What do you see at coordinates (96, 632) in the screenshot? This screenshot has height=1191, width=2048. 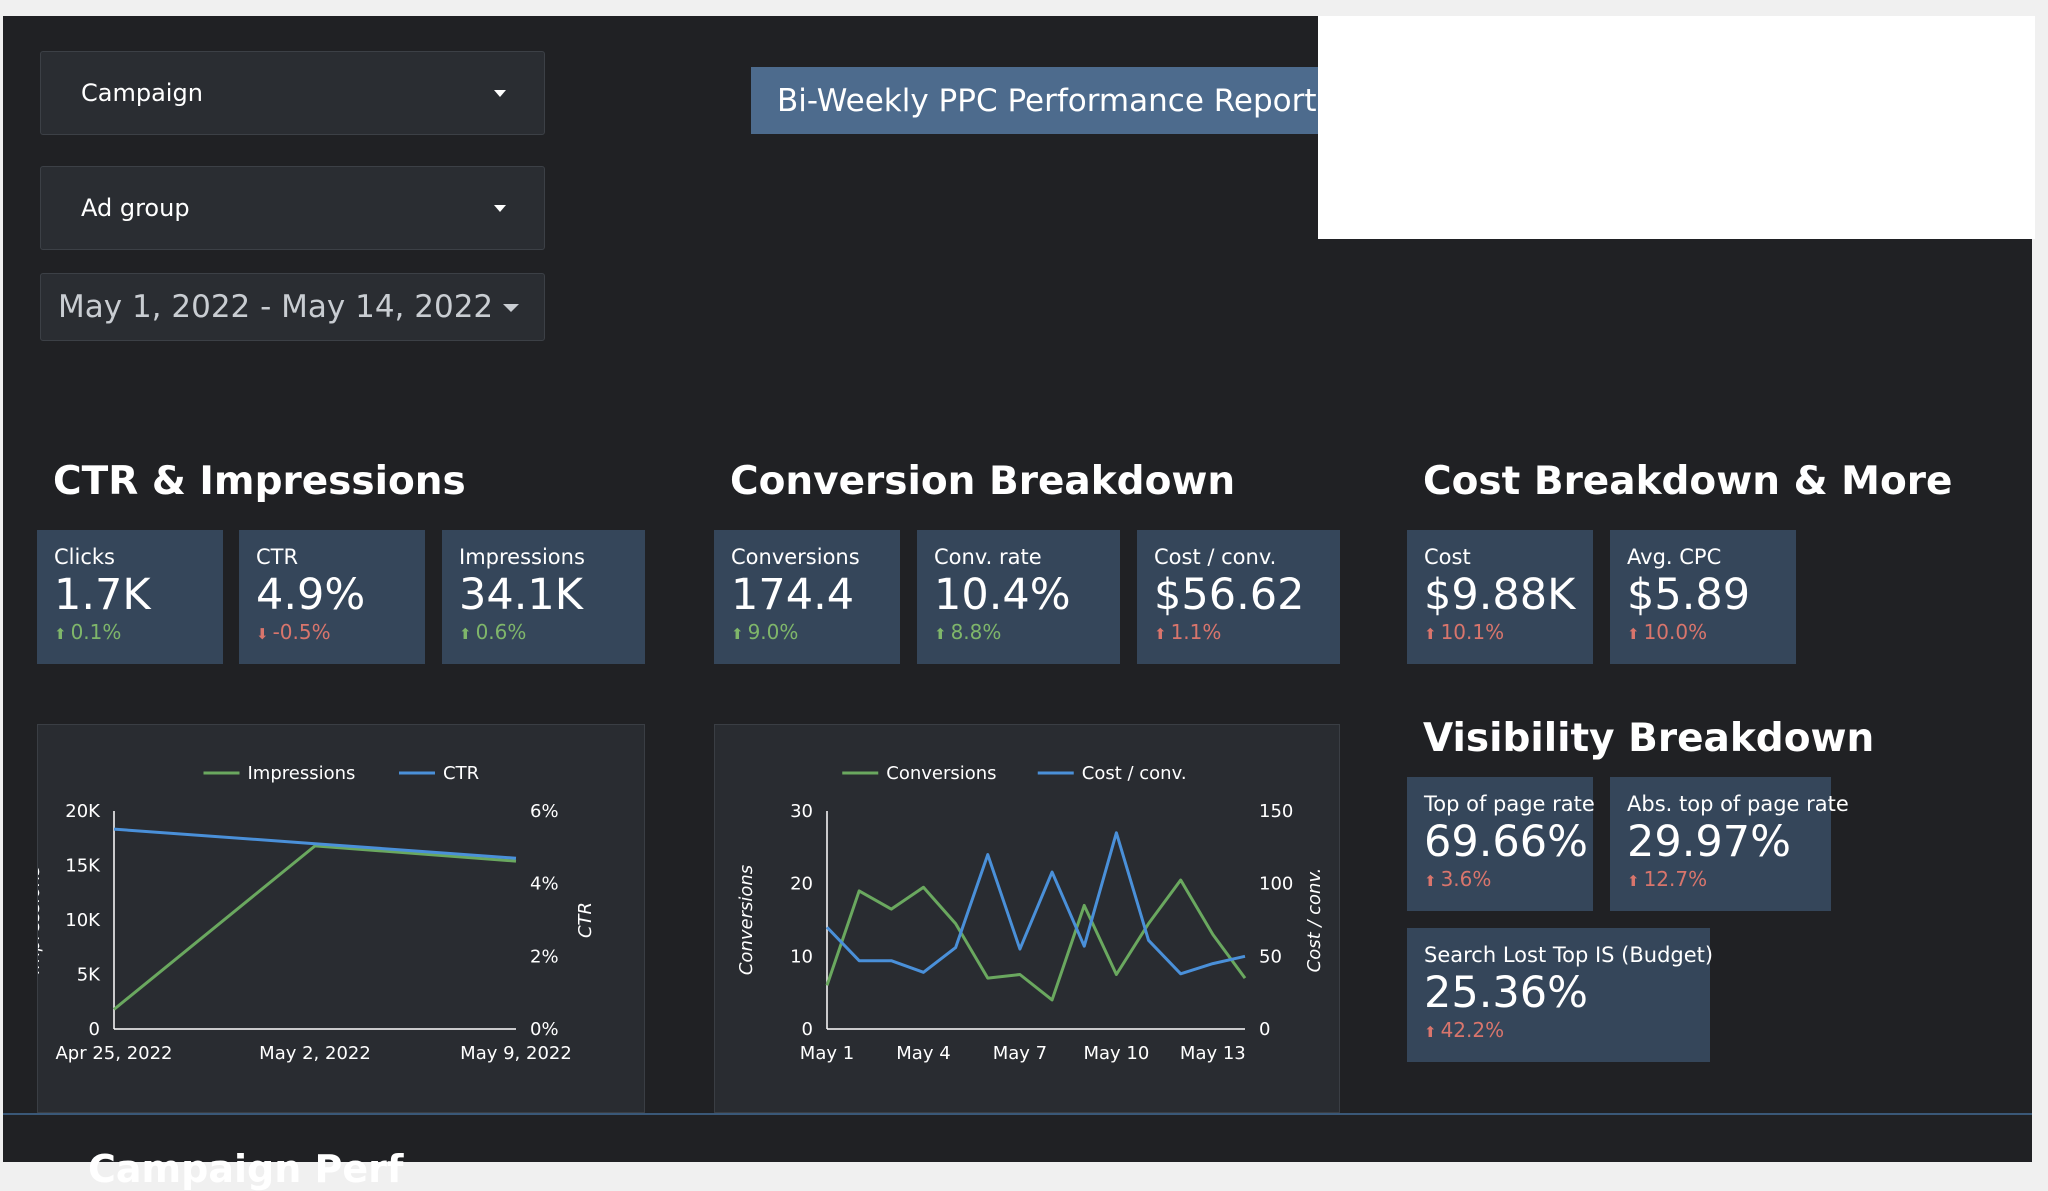 I see `kpi-delta-value: 0.1%` at bounding box center [96, 632].